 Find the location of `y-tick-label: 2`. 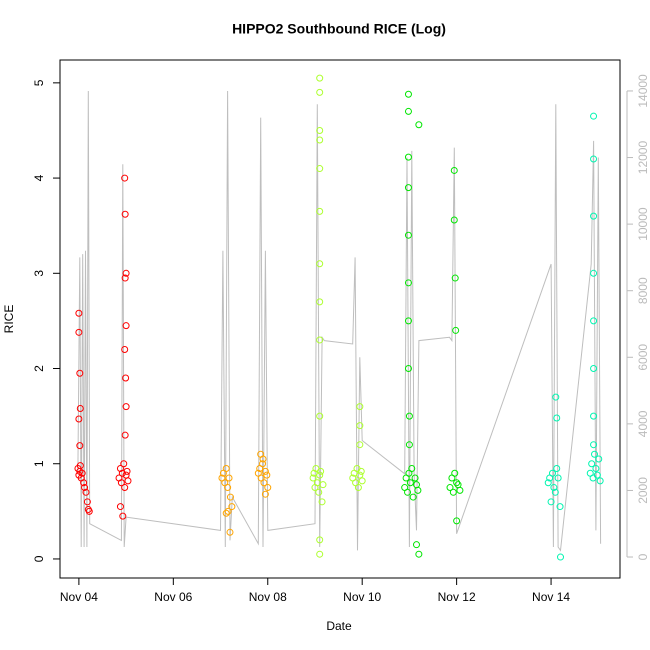

y-tick-label: 2 is located at coordinates (39, 368).